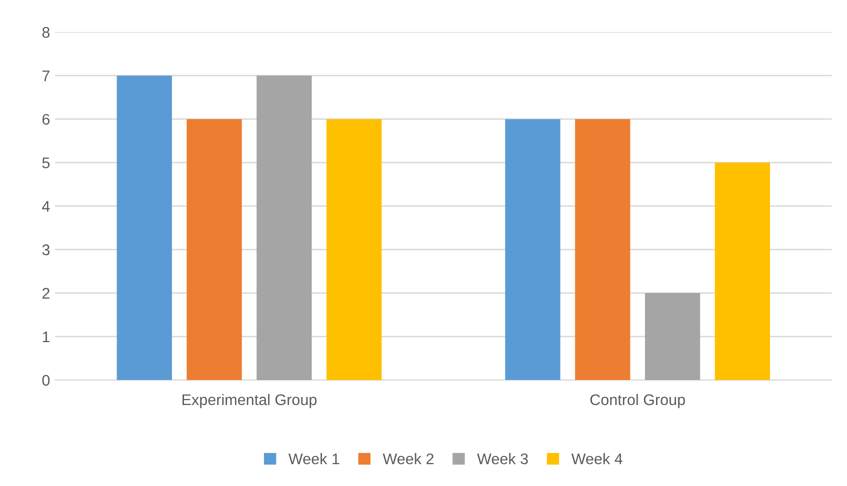  Describe the element at coordinates (46, 76) in the screenshot. I see `y-tick-label: 7` at that location.